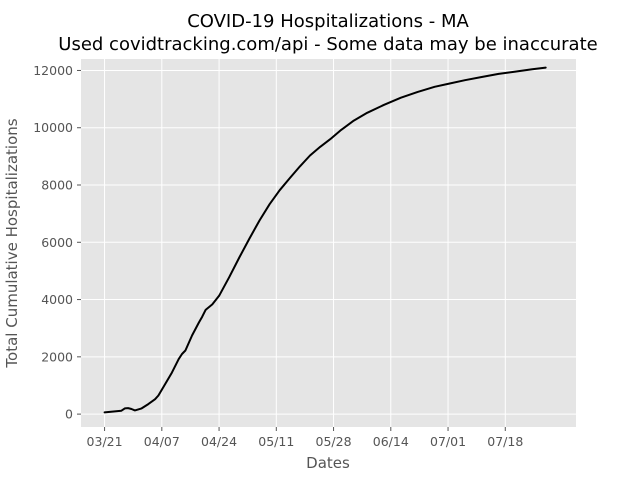 The width and height of the screenshot is (640, 480). Describe the element at coordinates (505, 441) in the screenshot. I see `x-tick-label: 07/18` at that location.